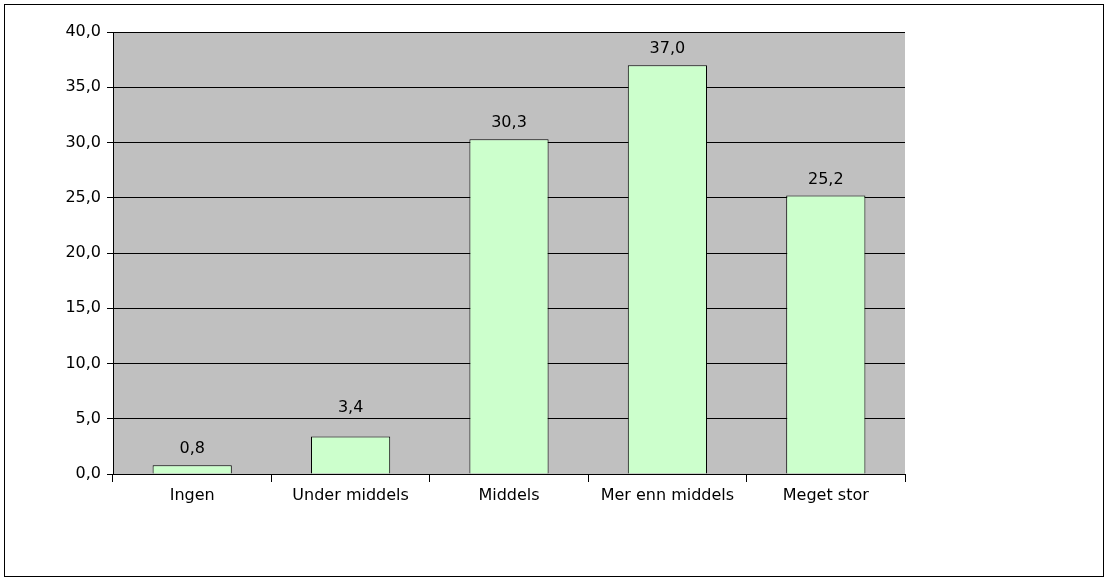 This screenshot has height=583, width=1110. What do you see at coordinates (83, 31) in the screenshot?
I see `y-tick-label: 40,0` at bounding box center [83, 31].